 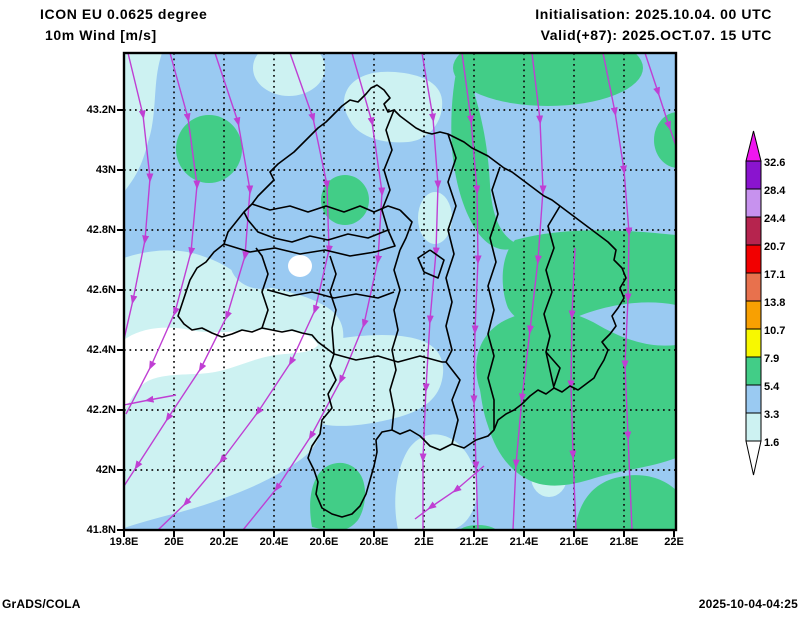 What do you see at coordinates (105, 470) in the screenshot?
I see `y-tick-label: 42N` at bounding box center [105, 470].